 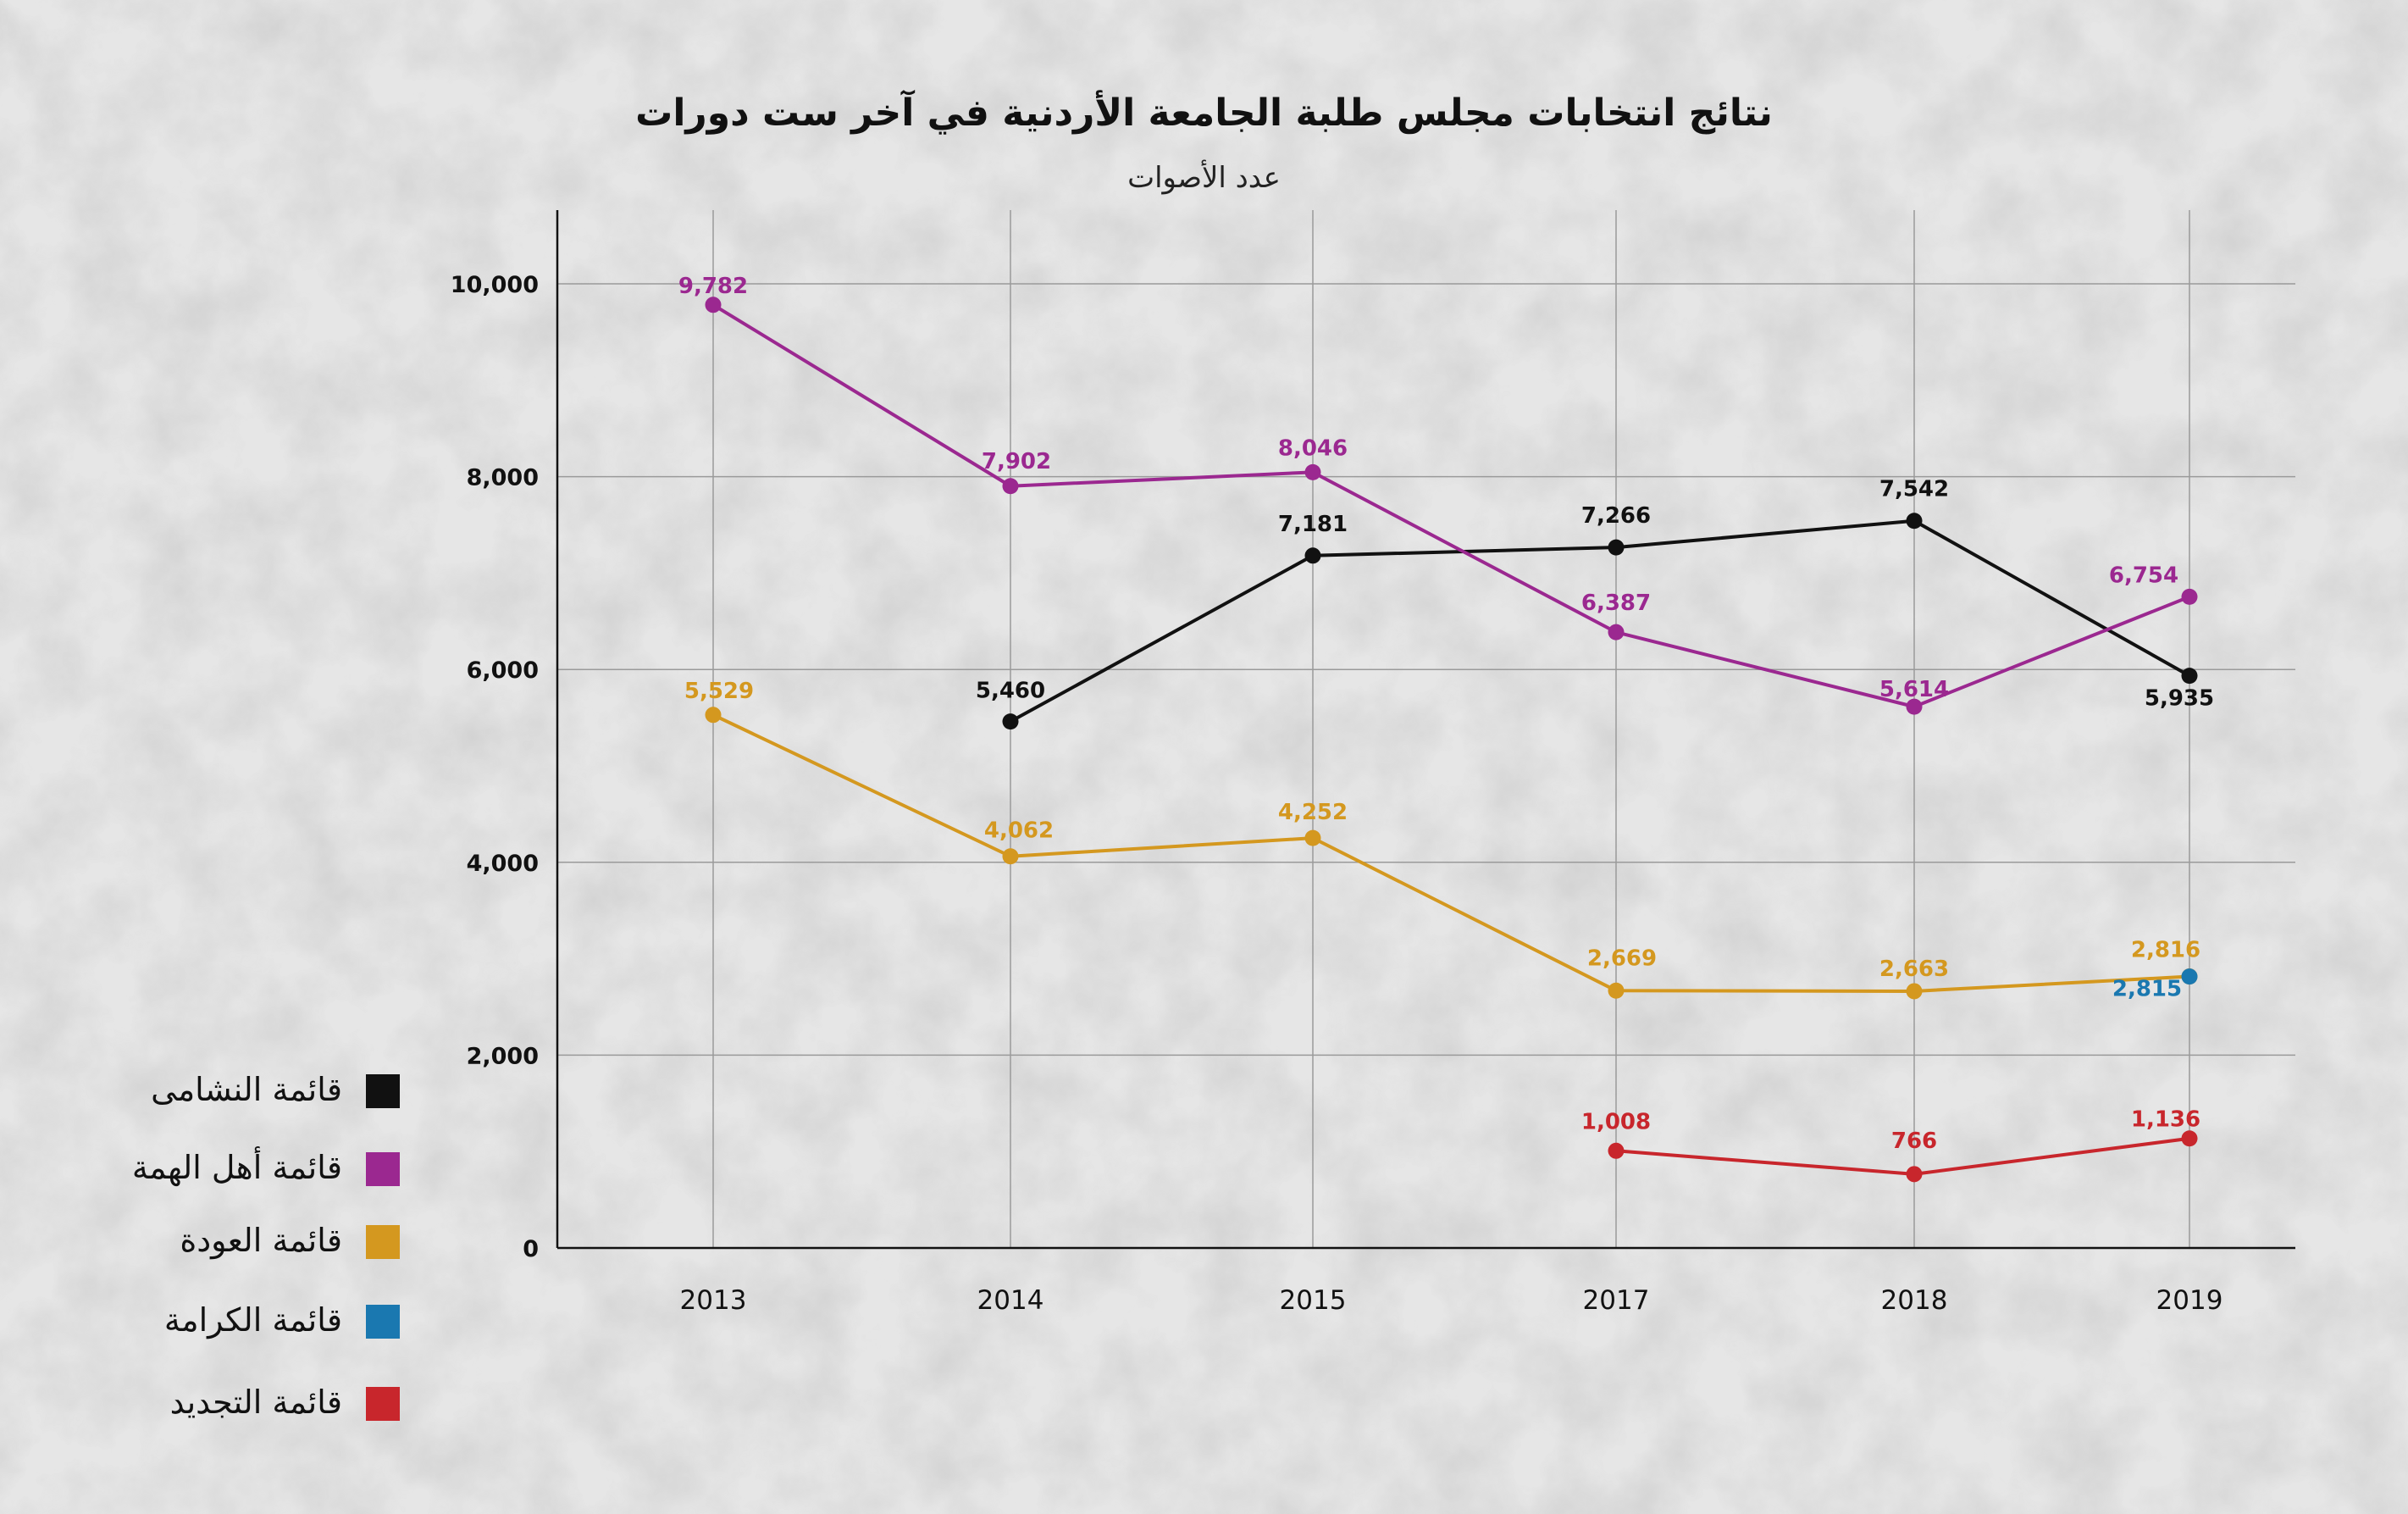 I want to click on data-label: 9,782, so click(x=713, y=286).